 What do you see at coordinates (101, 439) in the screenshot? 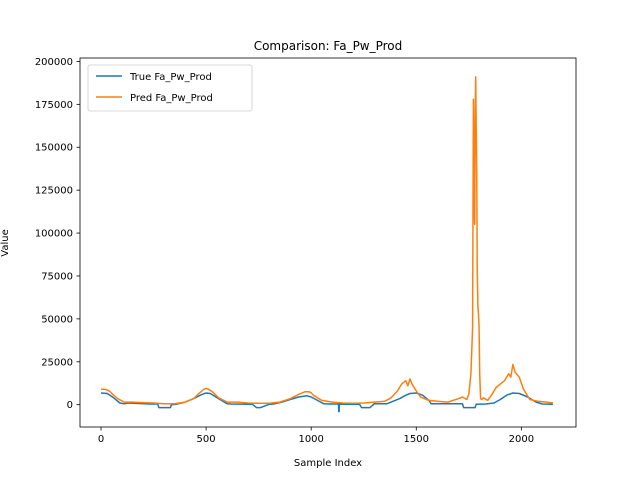
I see `x-tick-label: 0` at bounding box center [101, 439].